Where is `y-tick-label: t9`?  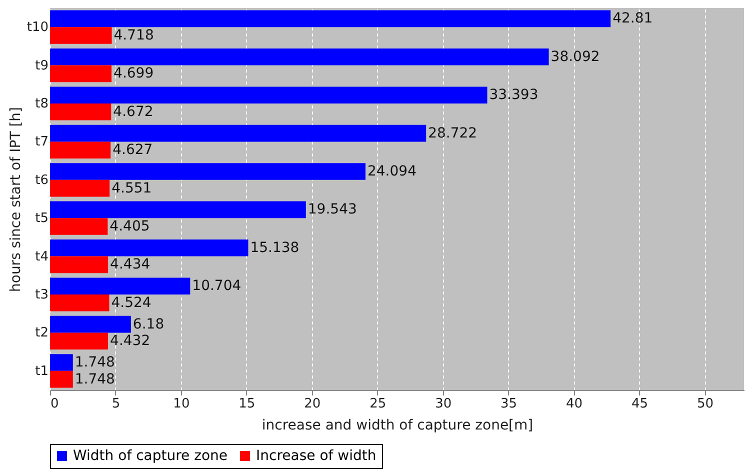 y-tick-label: t9 is located at coordinates (41, 66).